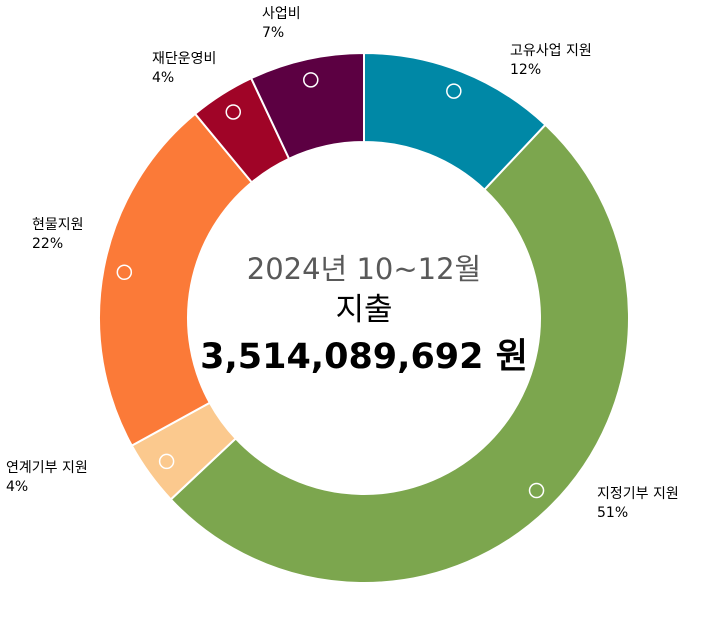 This screenshot has width=726, height=621. I want to click on slice-현물지원, so click(176, 280).